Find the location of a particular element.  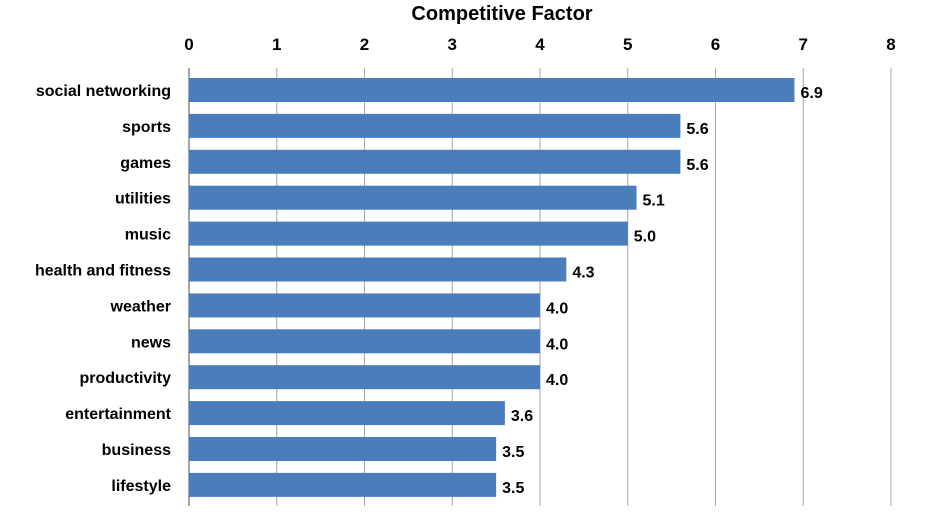

bar-lifestyle is located at coordinates (343, 484).